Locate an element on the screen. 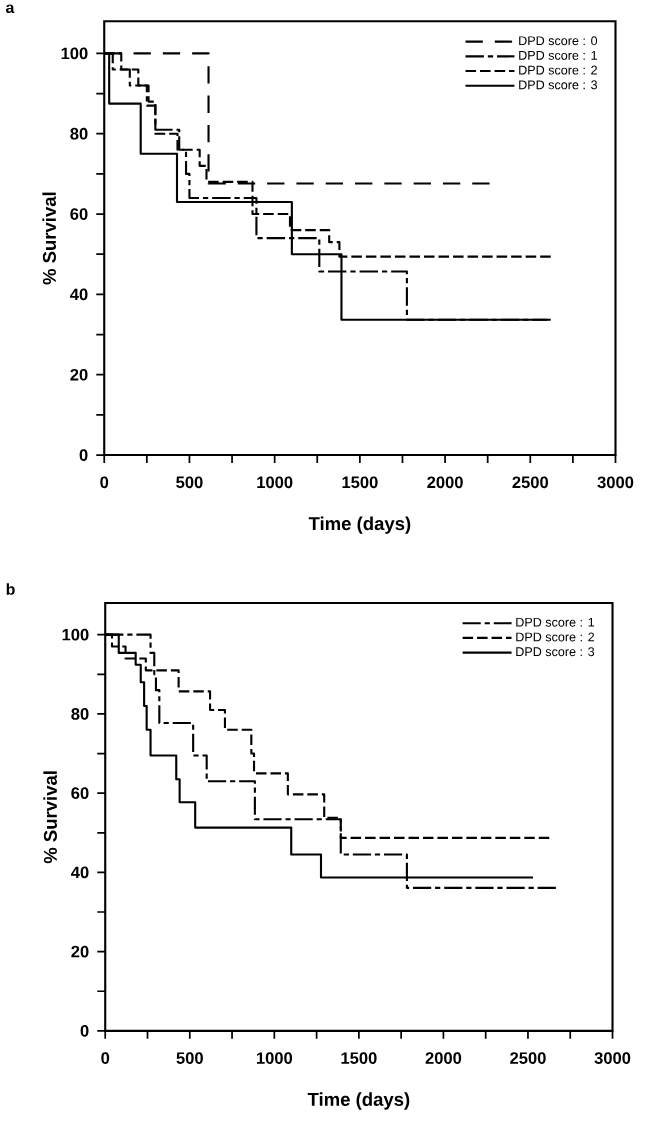 Image resolution: width=654 pixels, height=1147 pixels. chart-title: b is located at coordinates (10, 589).